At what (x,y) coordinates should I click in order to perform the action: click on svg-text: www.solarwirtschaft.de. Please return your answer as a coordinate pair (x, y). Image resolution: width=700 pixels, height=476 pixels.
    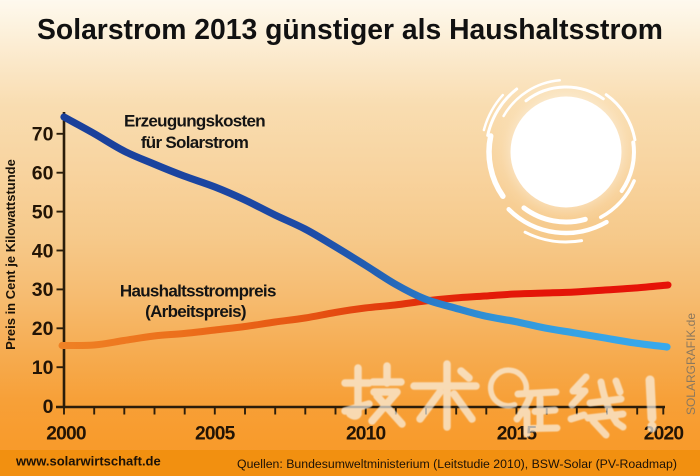
    Looking at the image, I should click on (88, 461).